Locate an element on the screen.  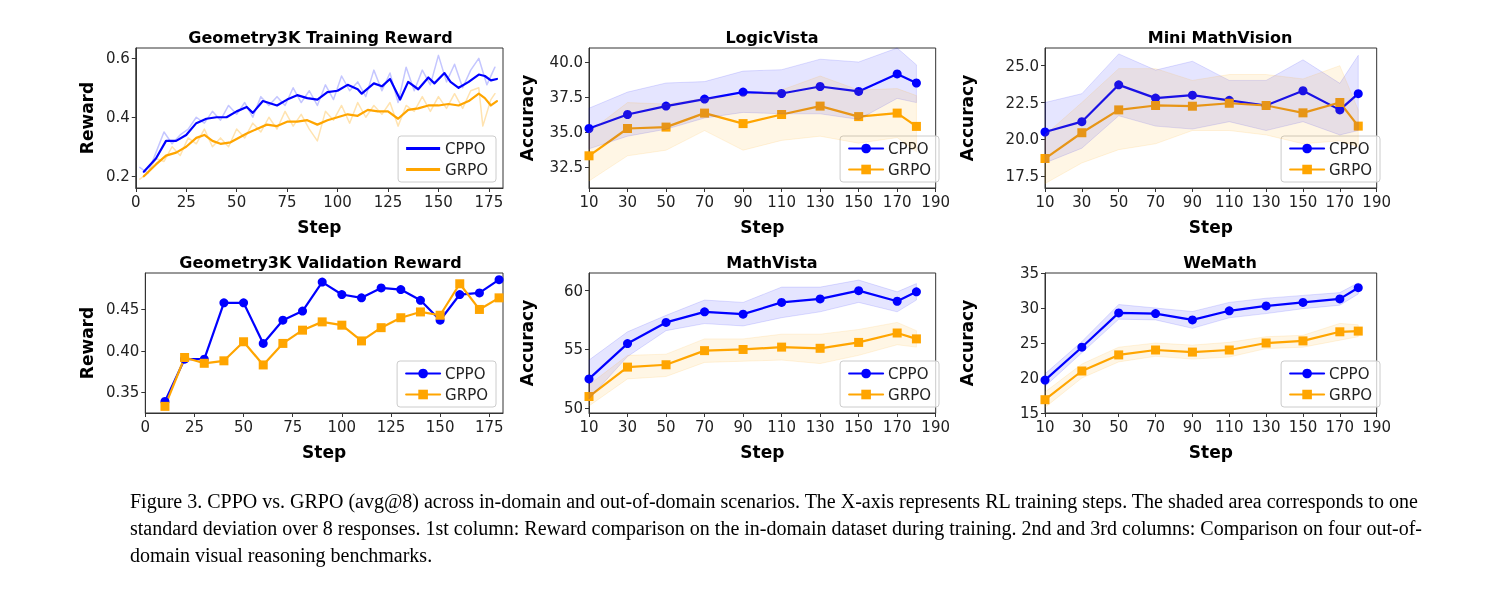
y-tick-label: 0.6 is located at coordinates (117, 58).